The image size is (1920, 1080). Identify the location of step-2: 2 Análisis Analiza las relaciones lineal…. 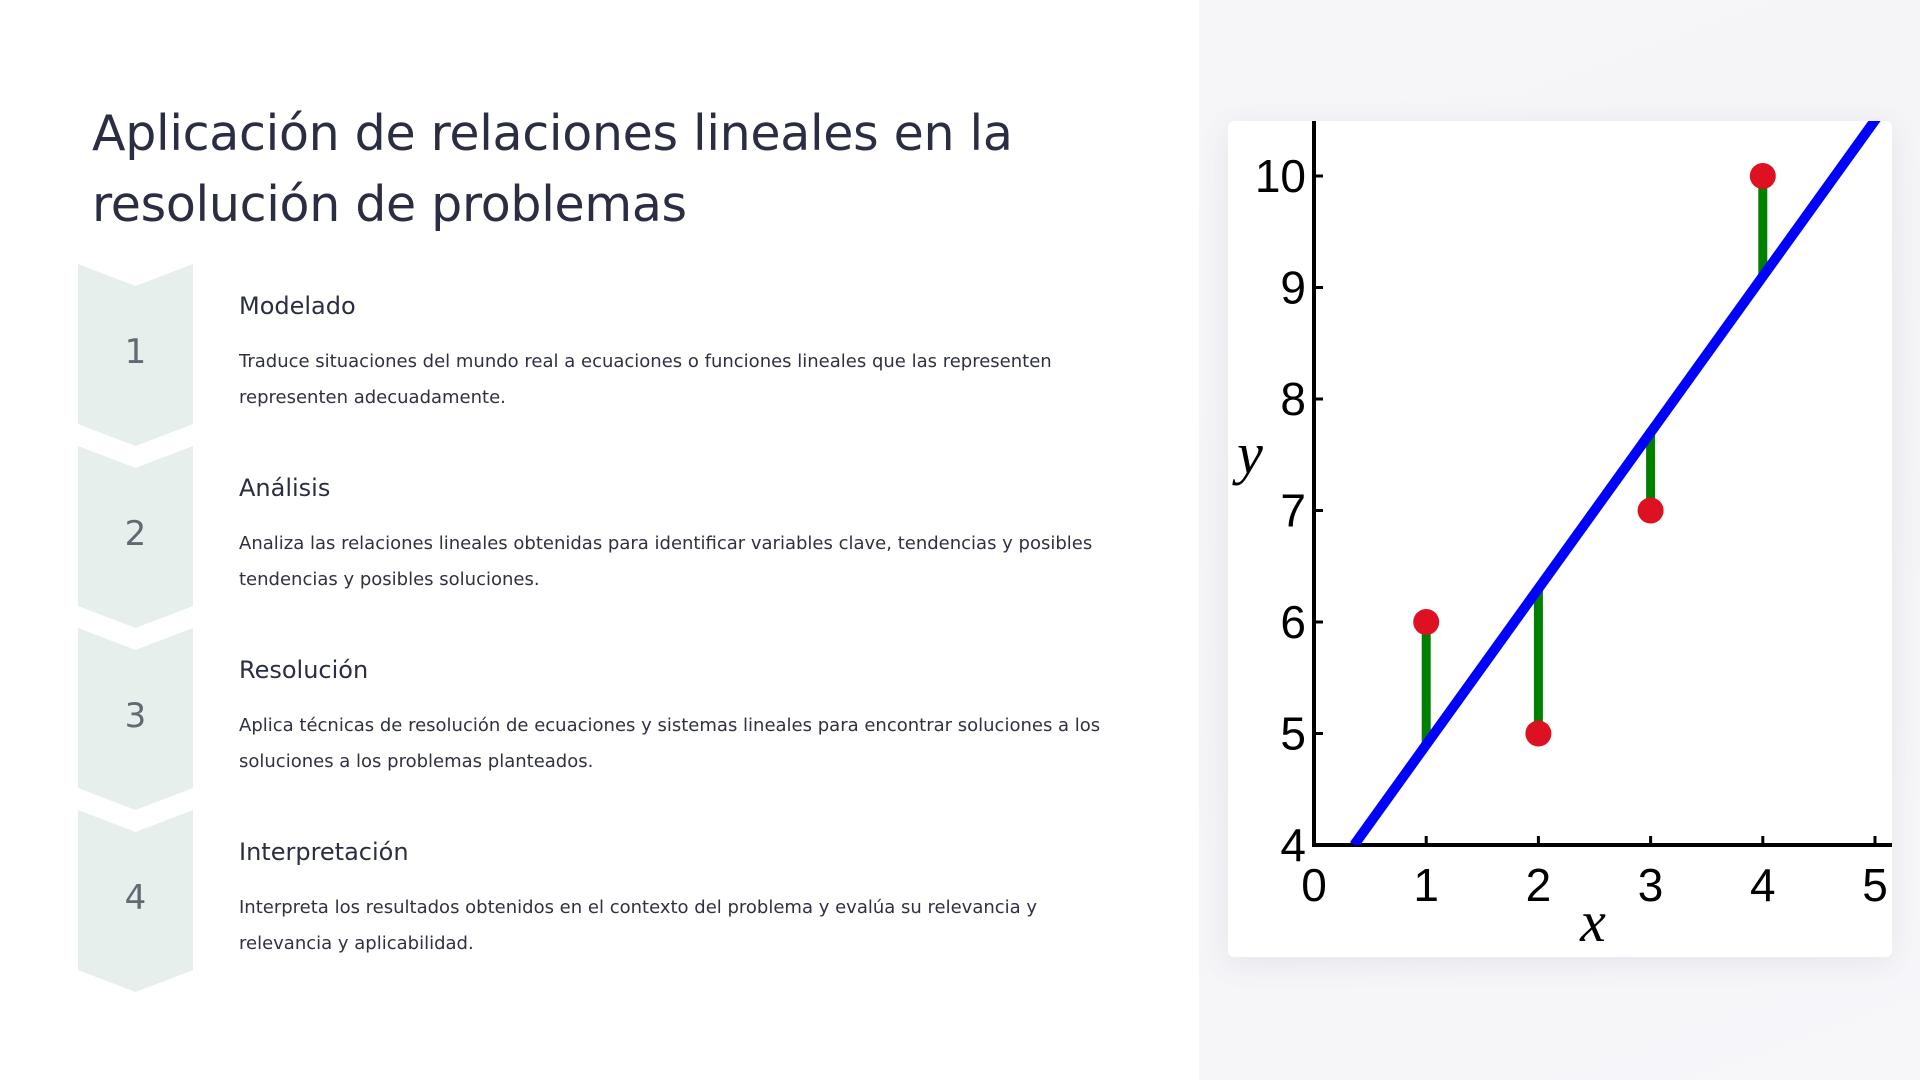
(593, 537).